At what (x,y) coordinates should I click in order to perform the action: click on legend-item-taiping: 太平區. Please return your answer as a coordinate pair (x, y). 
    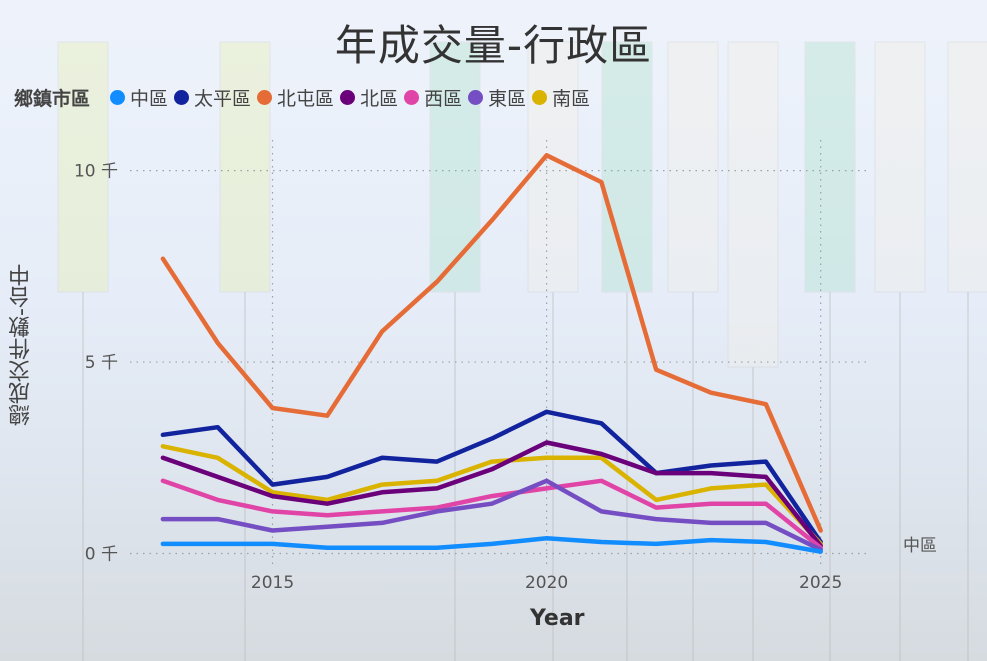
    Looking at the image, I should click on (212, 97).